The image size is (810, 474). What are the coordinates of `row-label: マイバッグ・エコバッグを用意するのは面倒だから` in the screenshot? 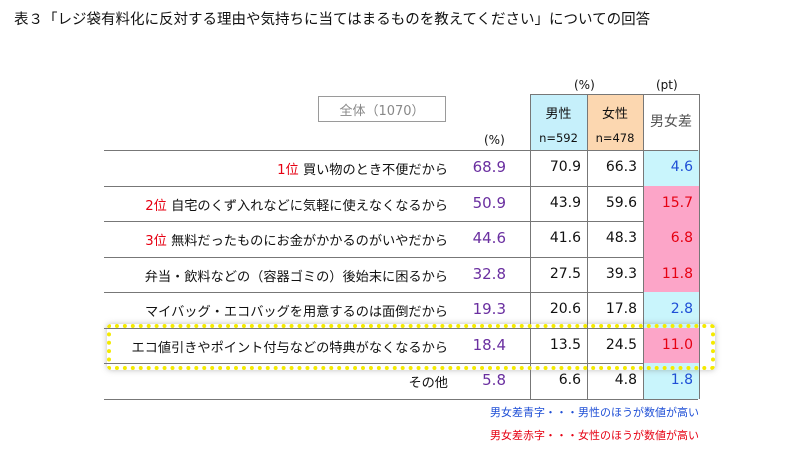 It's located at (274, 310).